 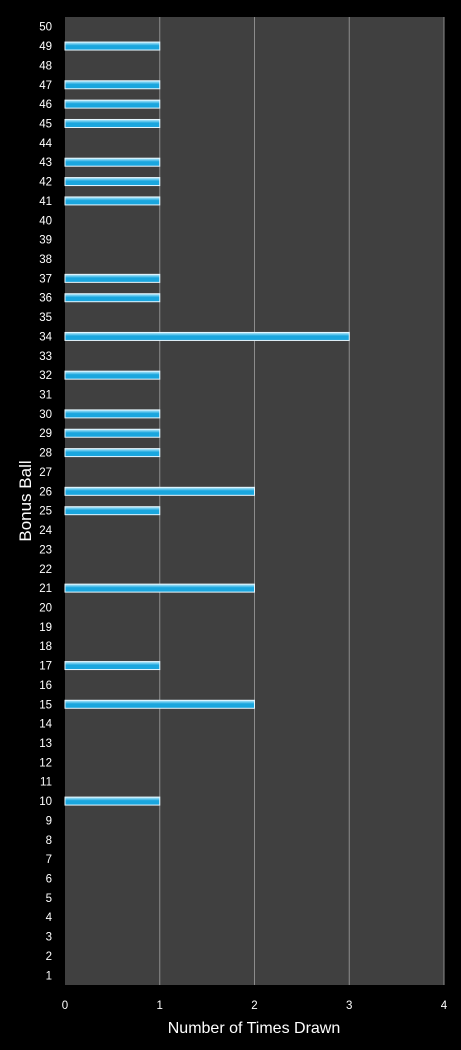 What do you see at coordinates (25, 500) in the screenshot?
I see `y-axis-label: Bonus Ball` at bounding box center [25, 500].